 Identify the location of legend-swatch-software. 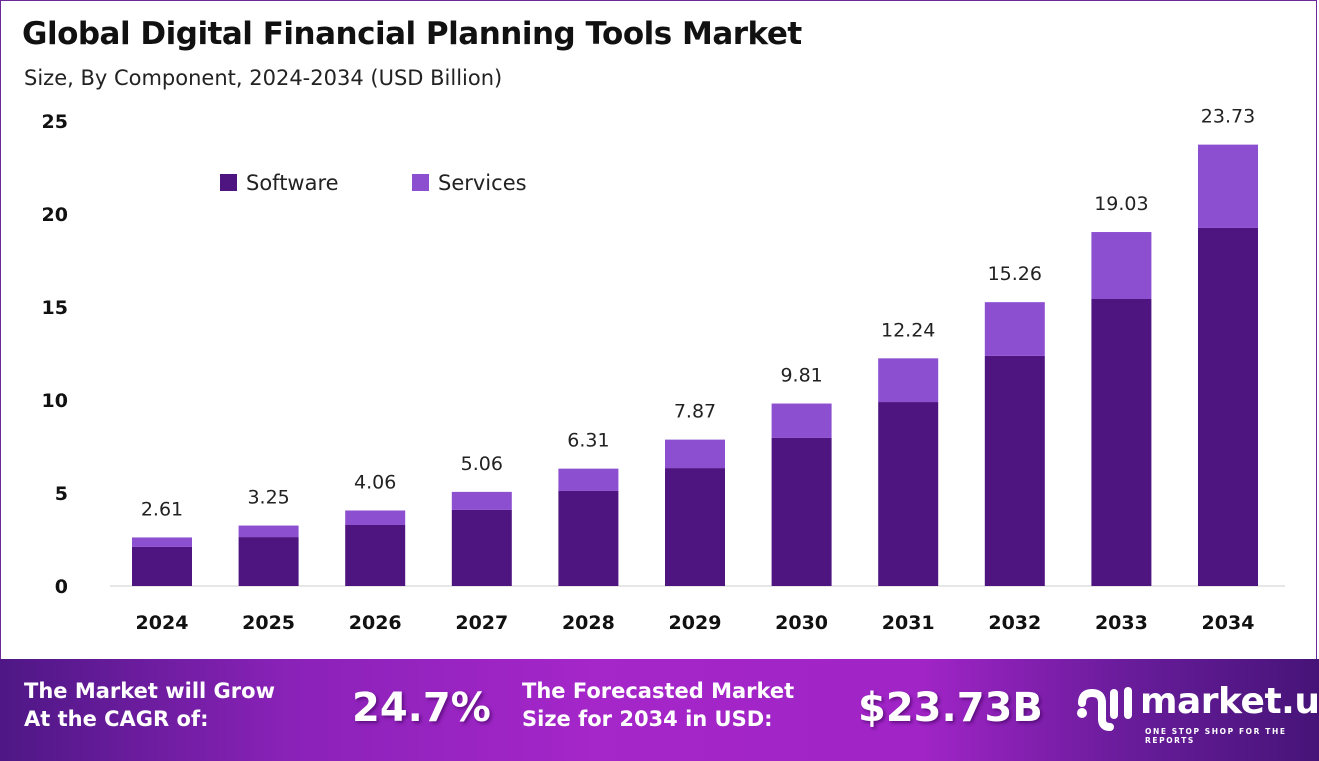
(228, 182).